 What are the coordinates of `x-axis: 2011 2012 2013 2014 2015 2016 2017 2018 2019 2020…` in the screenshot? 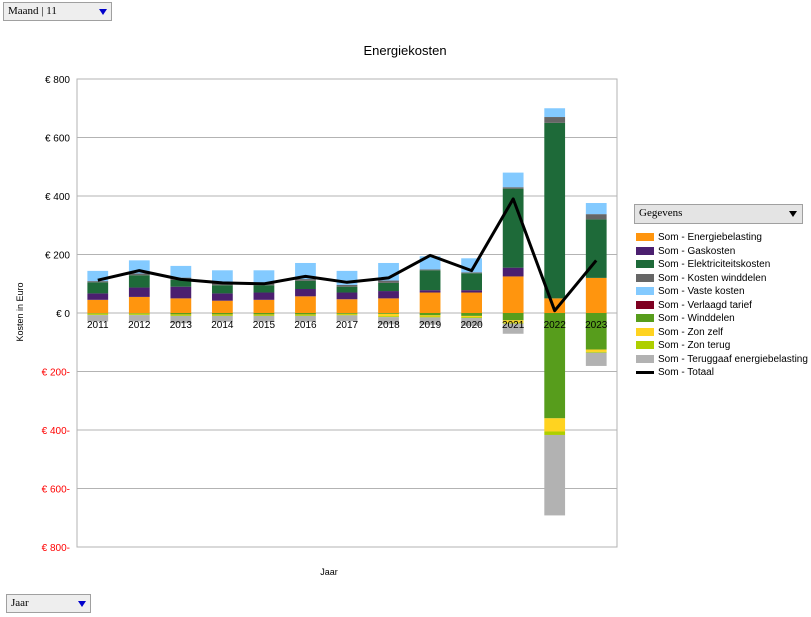 It's located at (347, 325).